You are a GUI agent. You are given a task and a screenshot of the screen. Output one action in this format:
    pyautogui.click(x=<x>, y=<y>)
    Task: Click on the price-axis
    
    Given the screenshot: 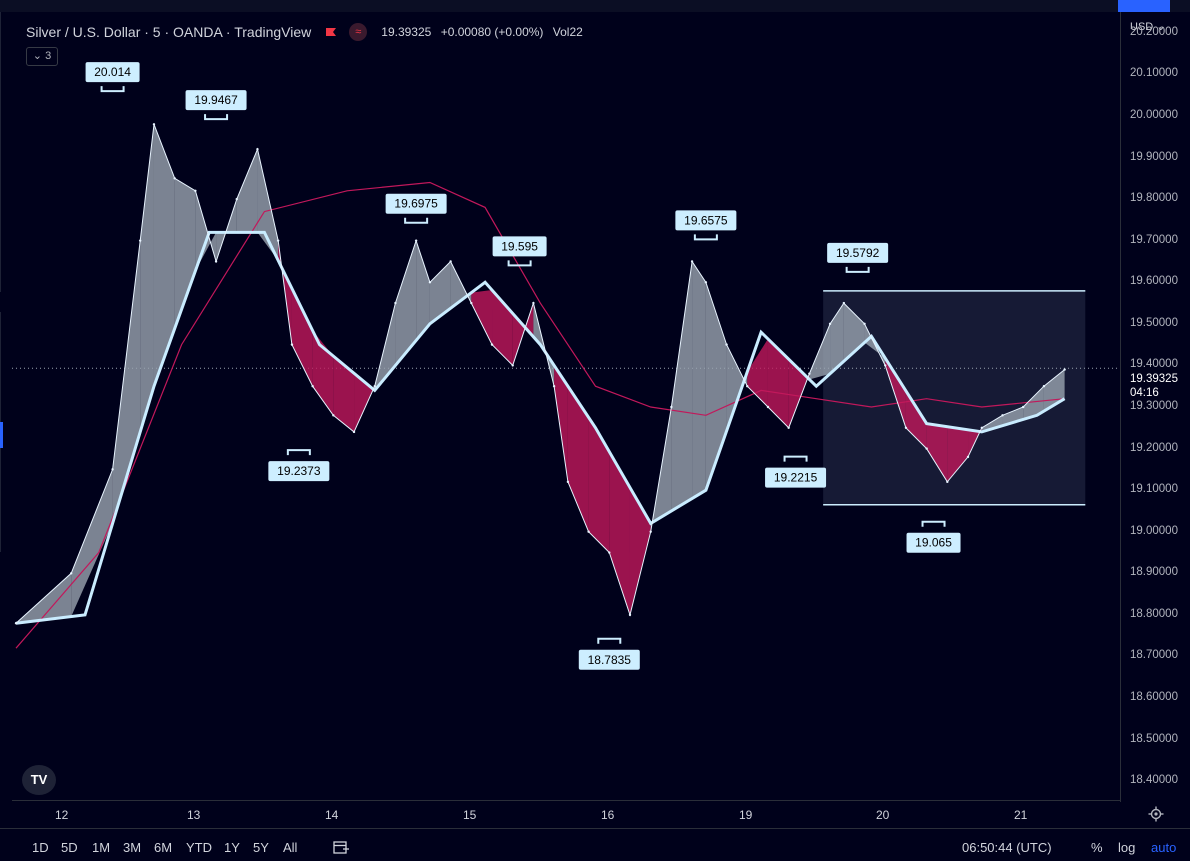 What is the action you would take?
    pyautogui.click(x=1155, y=407)
    